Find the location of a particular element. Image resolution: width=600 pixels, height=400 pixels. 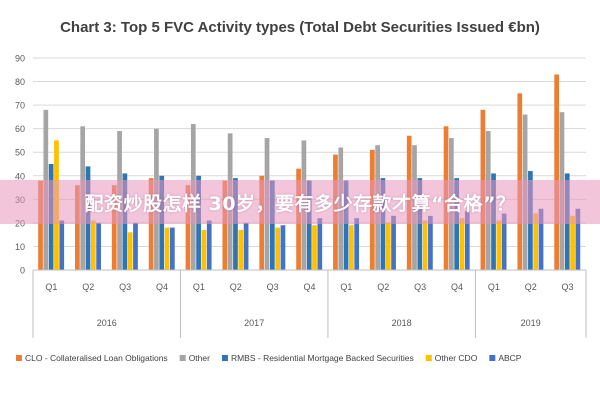

y-tick-label: 90 is located at coordinates (20, 59).